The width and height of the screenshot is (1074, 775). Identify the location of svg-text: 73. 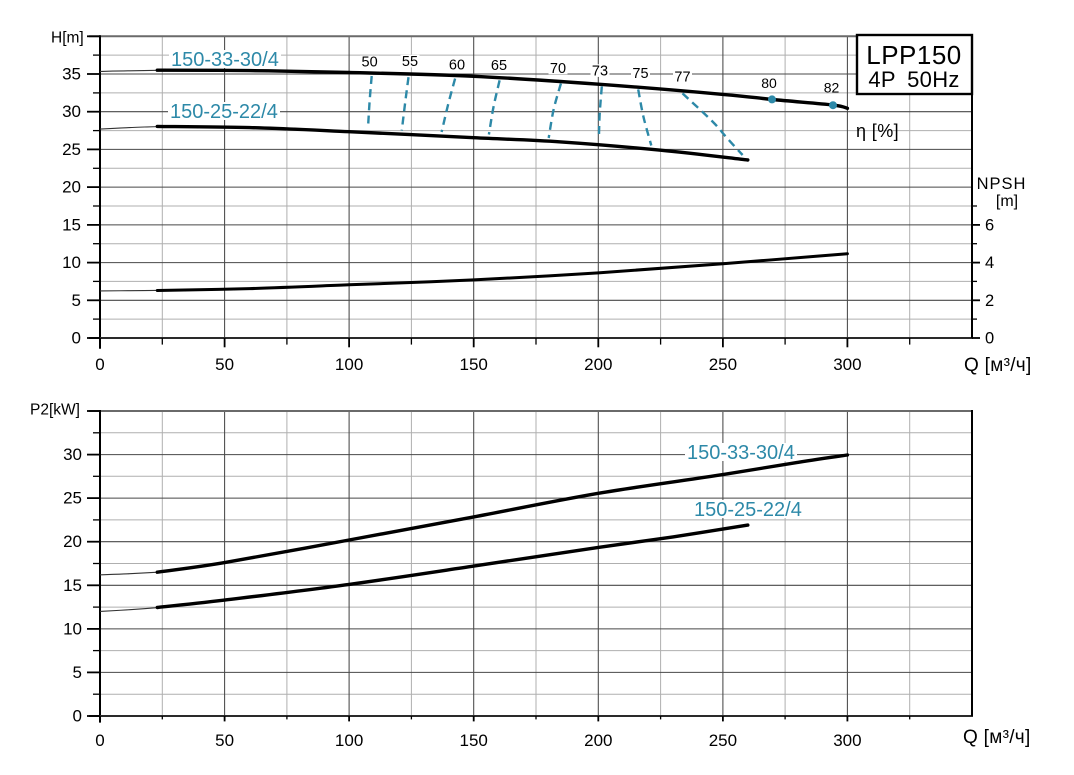
(600, 72).